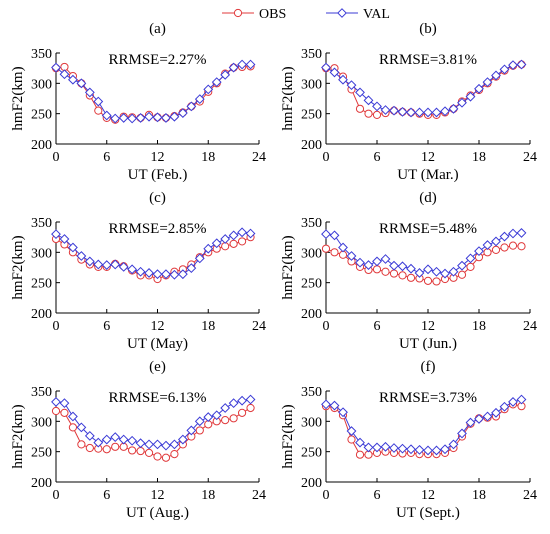 Image resolution: width=550 pixels, height=534 pixels. Describe the element at coordinates (306, 14) in the screenshot. I see `legend: OBS VAL` at that location.